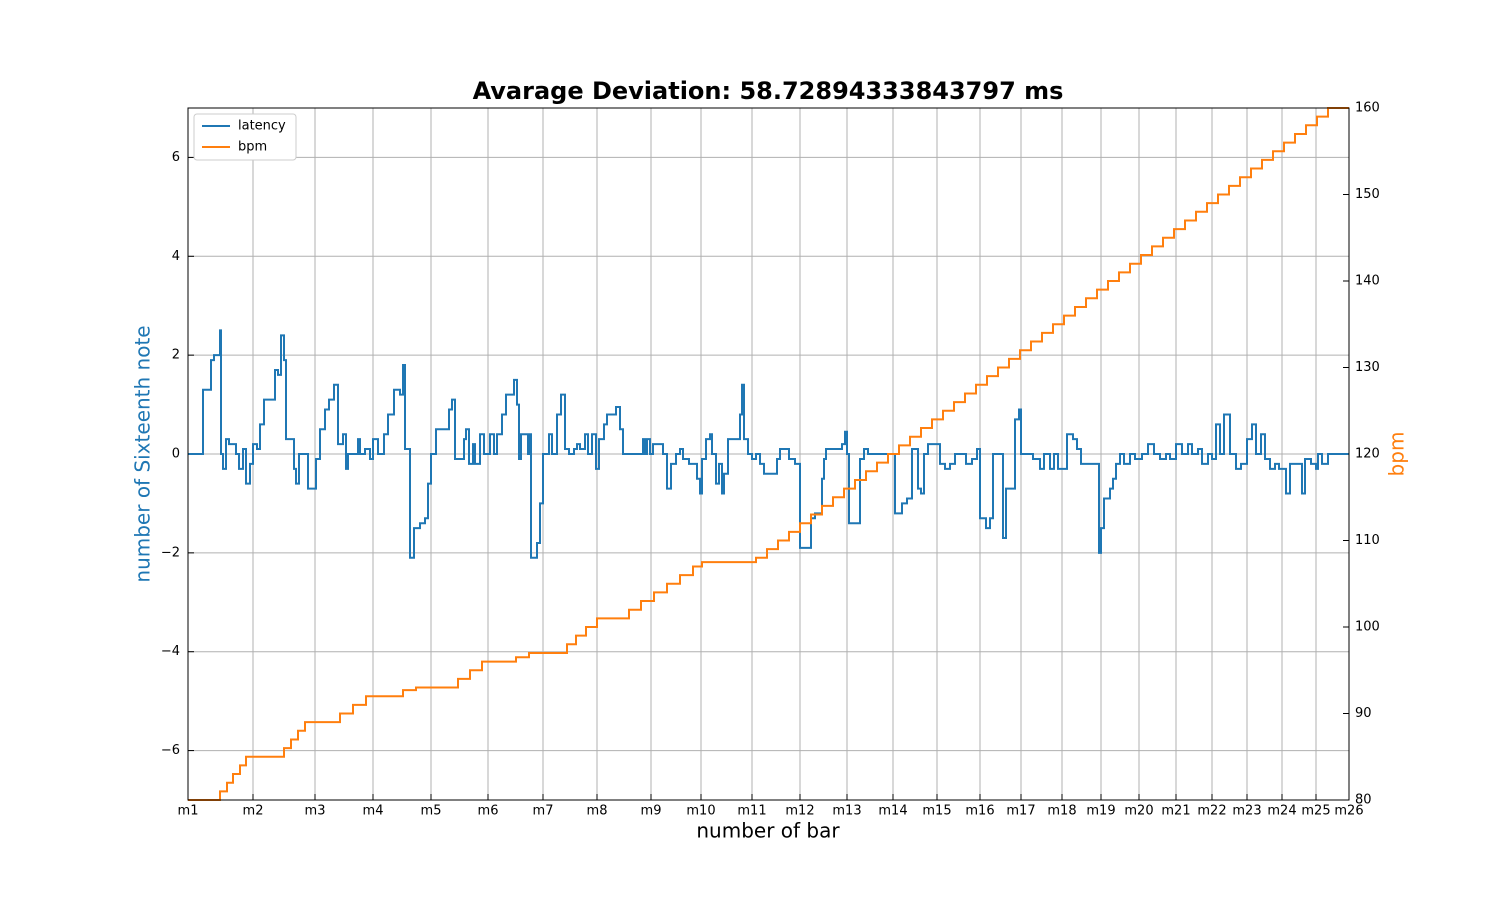  Describe the element at coordinates (768, 91) in the screenshot. I see `chart-title: Avarage Deviation: 58.72894333843797 ms` at that location.